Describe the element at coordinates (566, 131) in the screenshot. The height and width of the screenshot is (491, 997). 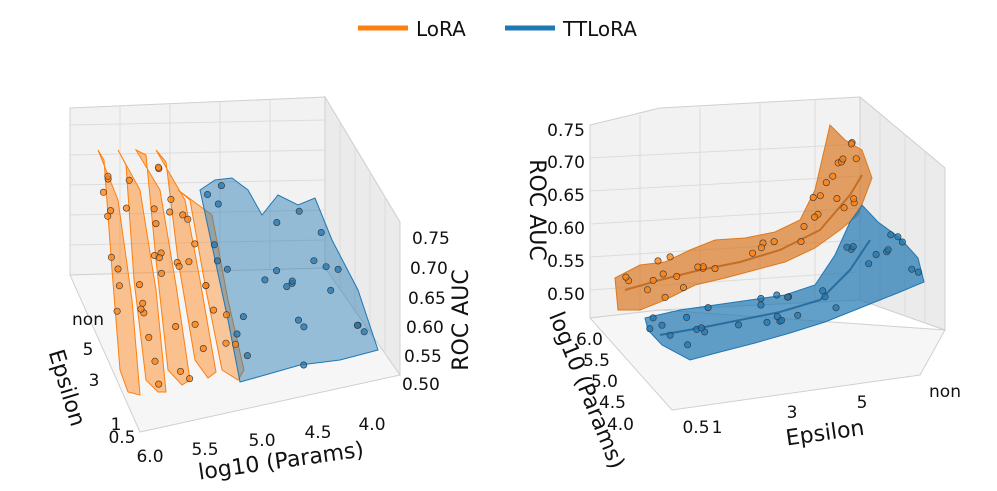
I see `right-roc-tick-0.75: 0.75` at that location.